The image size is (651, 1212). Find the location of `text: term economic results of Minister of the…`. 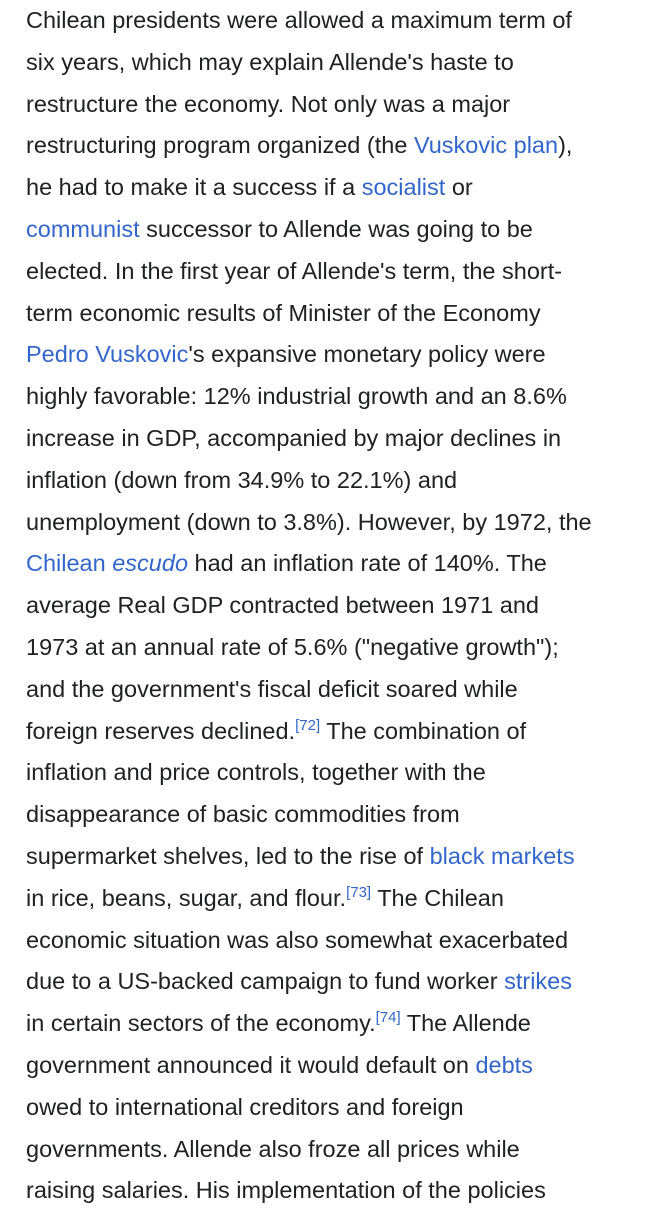

text: term economic results of Minister of the… is located at coordinates (283, 312).